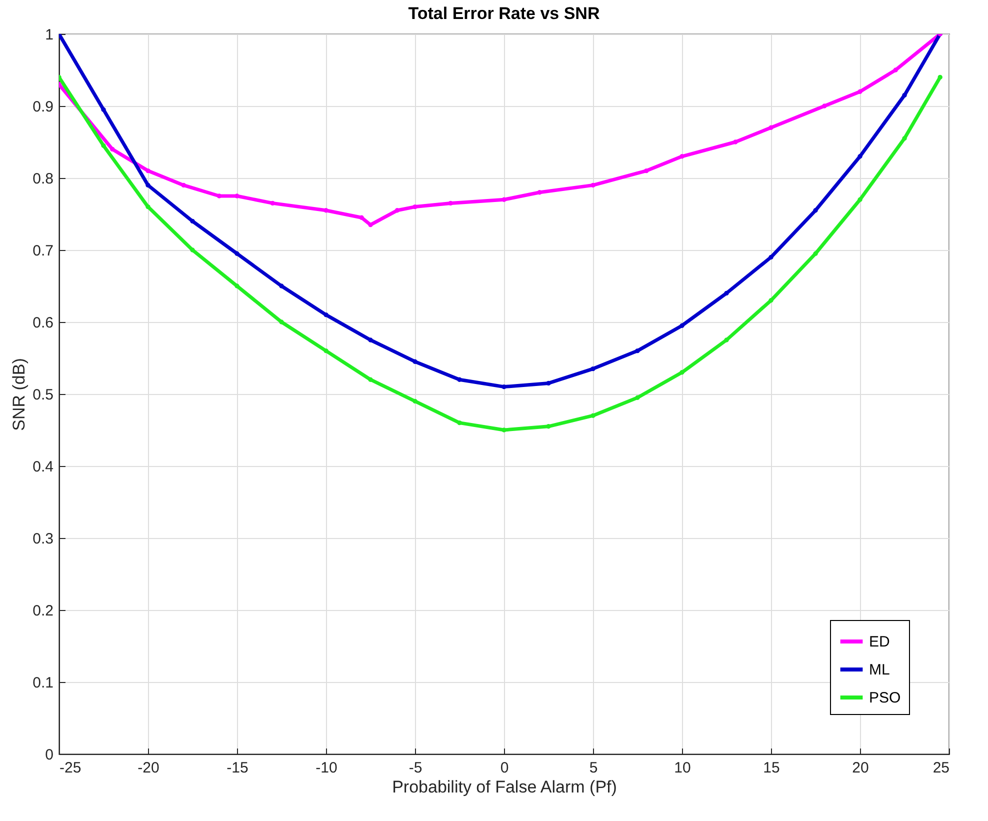 This screenshot has height=821, width=988. What do you see at coordinates (860, 768) in the screenshot?
I see `x-tick-label: 20` at bounding box center [860, 768].